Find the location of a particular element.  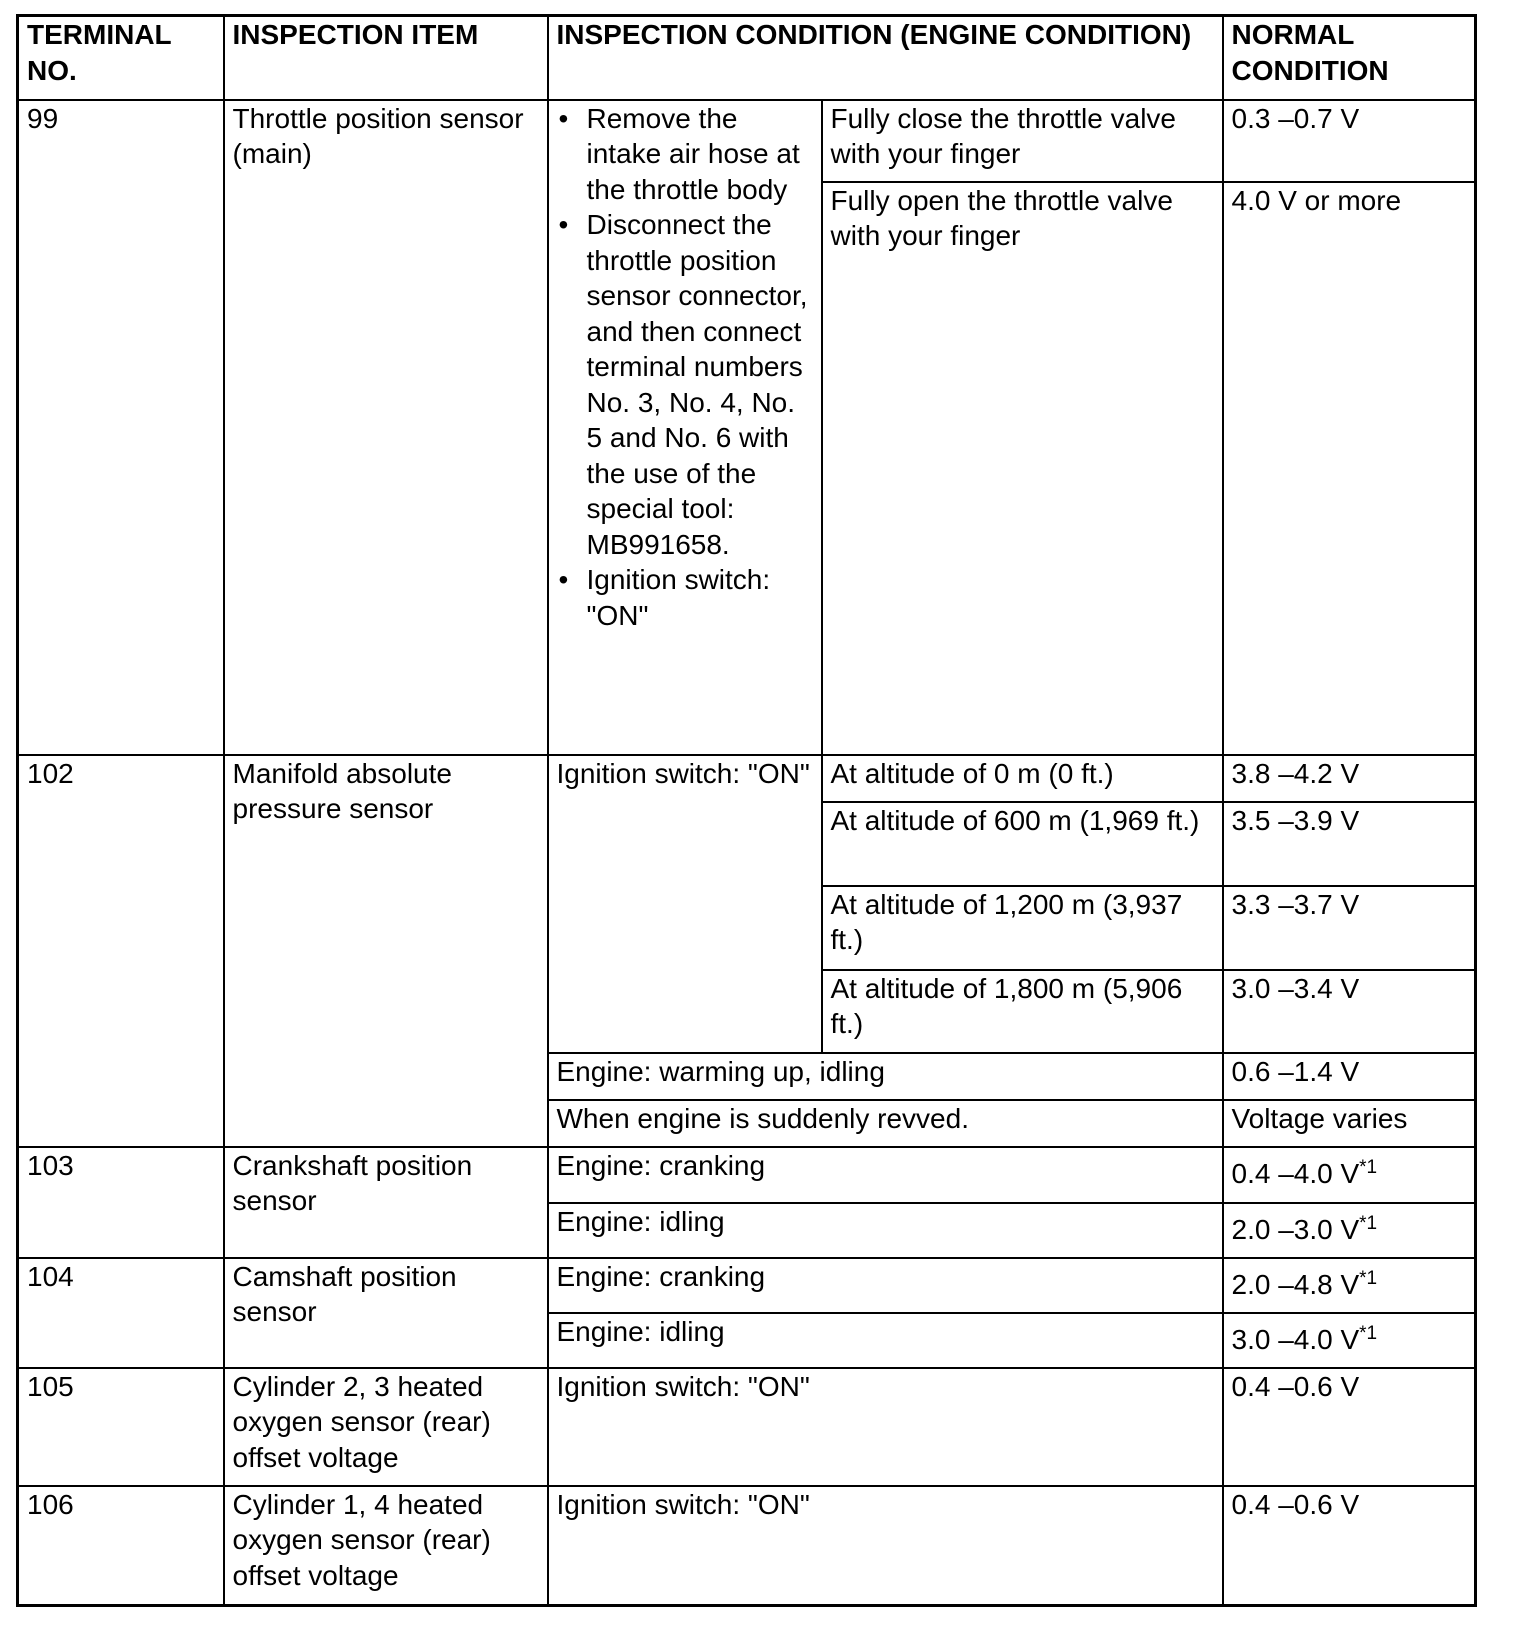

table-row: Engine: warming up, idling 0.6 –1.4 V is located at coordinates (747, 1076).